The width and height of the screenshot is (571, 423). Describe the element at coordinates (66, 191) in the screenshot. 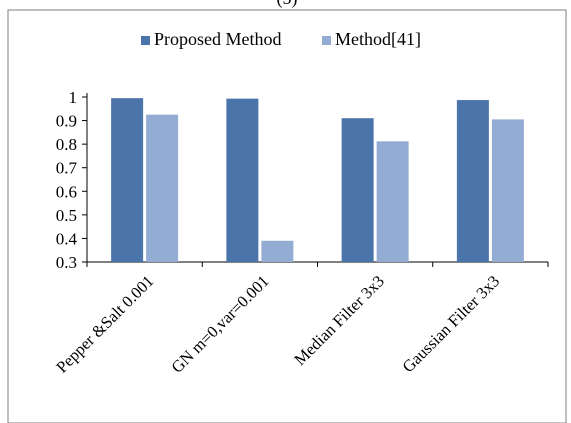

I see `y-tick-label: 0.6` at that location.